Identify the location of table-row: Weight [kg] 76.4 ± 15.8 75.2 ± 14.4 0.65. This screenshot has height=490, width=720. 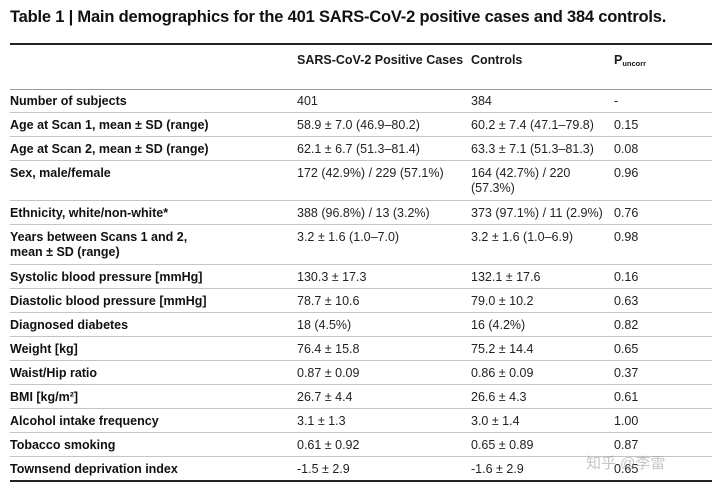
(361, 349).